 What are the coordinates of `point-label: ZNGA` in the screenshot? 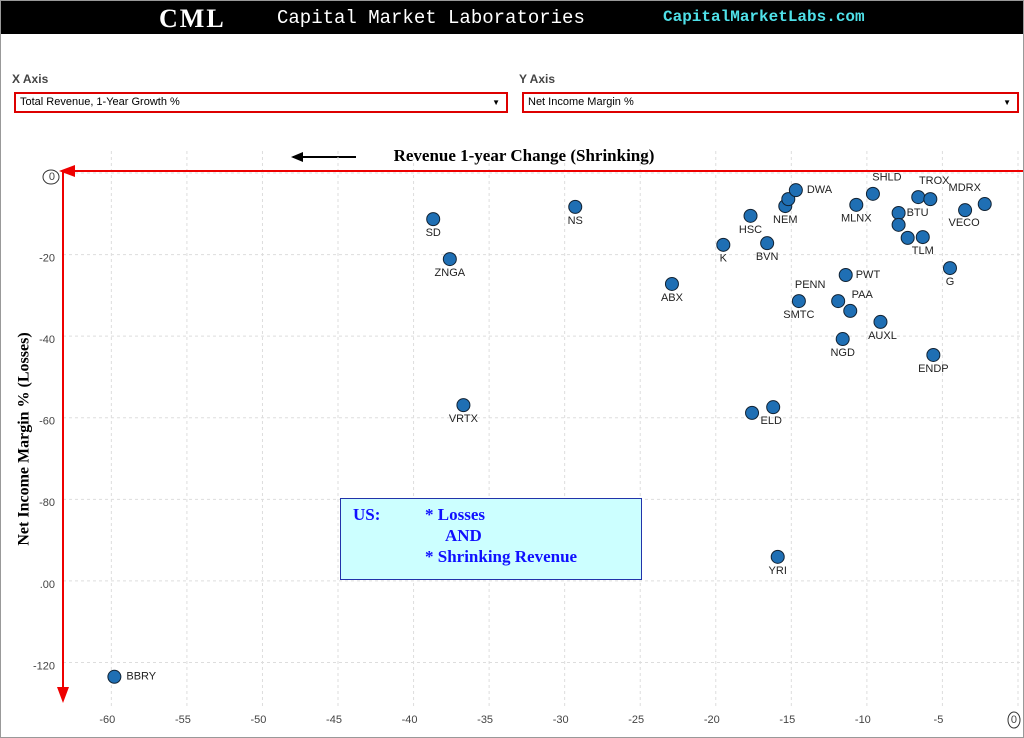 It's located at (450, 273).